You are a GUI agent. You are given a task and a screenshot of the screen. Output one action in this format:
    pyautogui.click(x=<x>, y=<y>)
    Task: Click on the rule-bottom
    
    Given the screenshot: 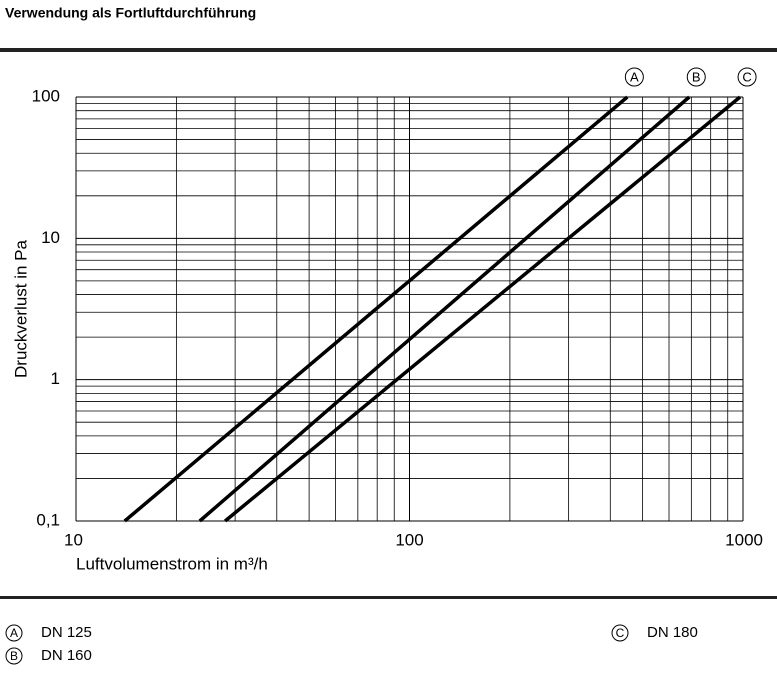 What is the action you would take?
    pyautogui.click(x=388, y=597)
    